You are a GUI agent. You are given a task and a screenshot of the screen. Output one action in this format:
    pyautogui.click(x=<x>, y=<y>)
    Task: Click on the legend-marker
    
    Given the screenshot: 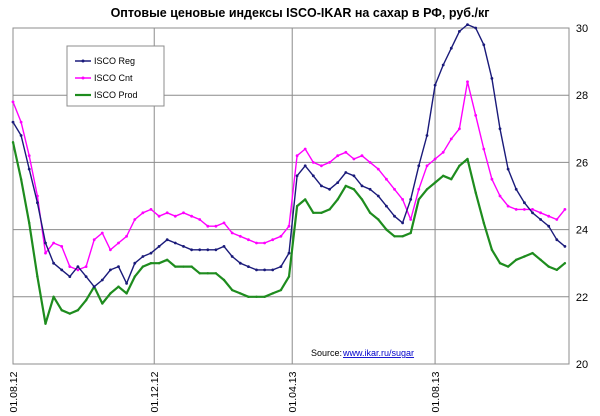 What is the action you would take?
    pyautogui.click(x=83, y=61)
    